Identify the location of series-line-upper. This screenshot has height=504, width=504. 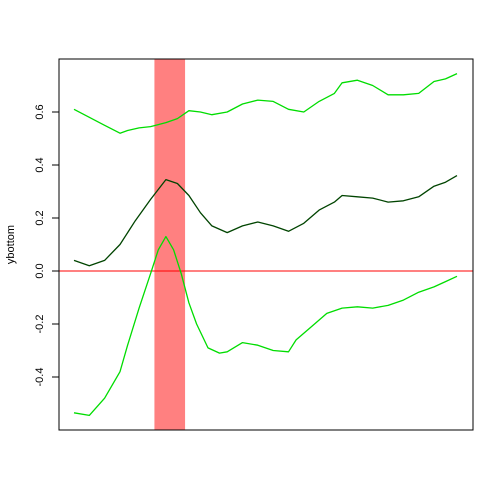
(265, 103).